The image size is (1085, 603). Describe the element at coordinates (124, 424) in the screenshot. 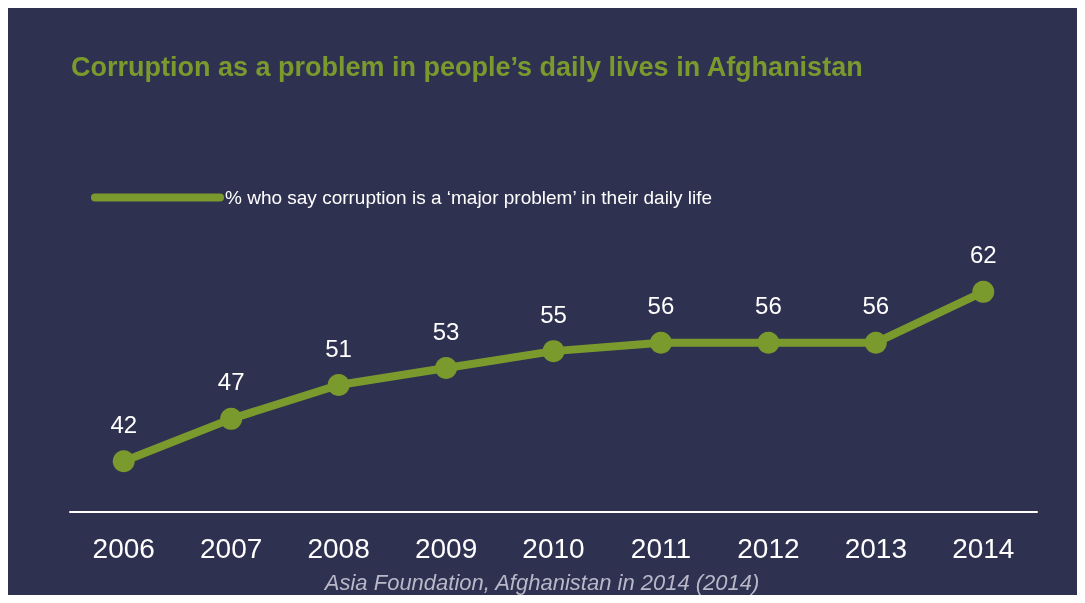

I see `data-label: 42` at that location.